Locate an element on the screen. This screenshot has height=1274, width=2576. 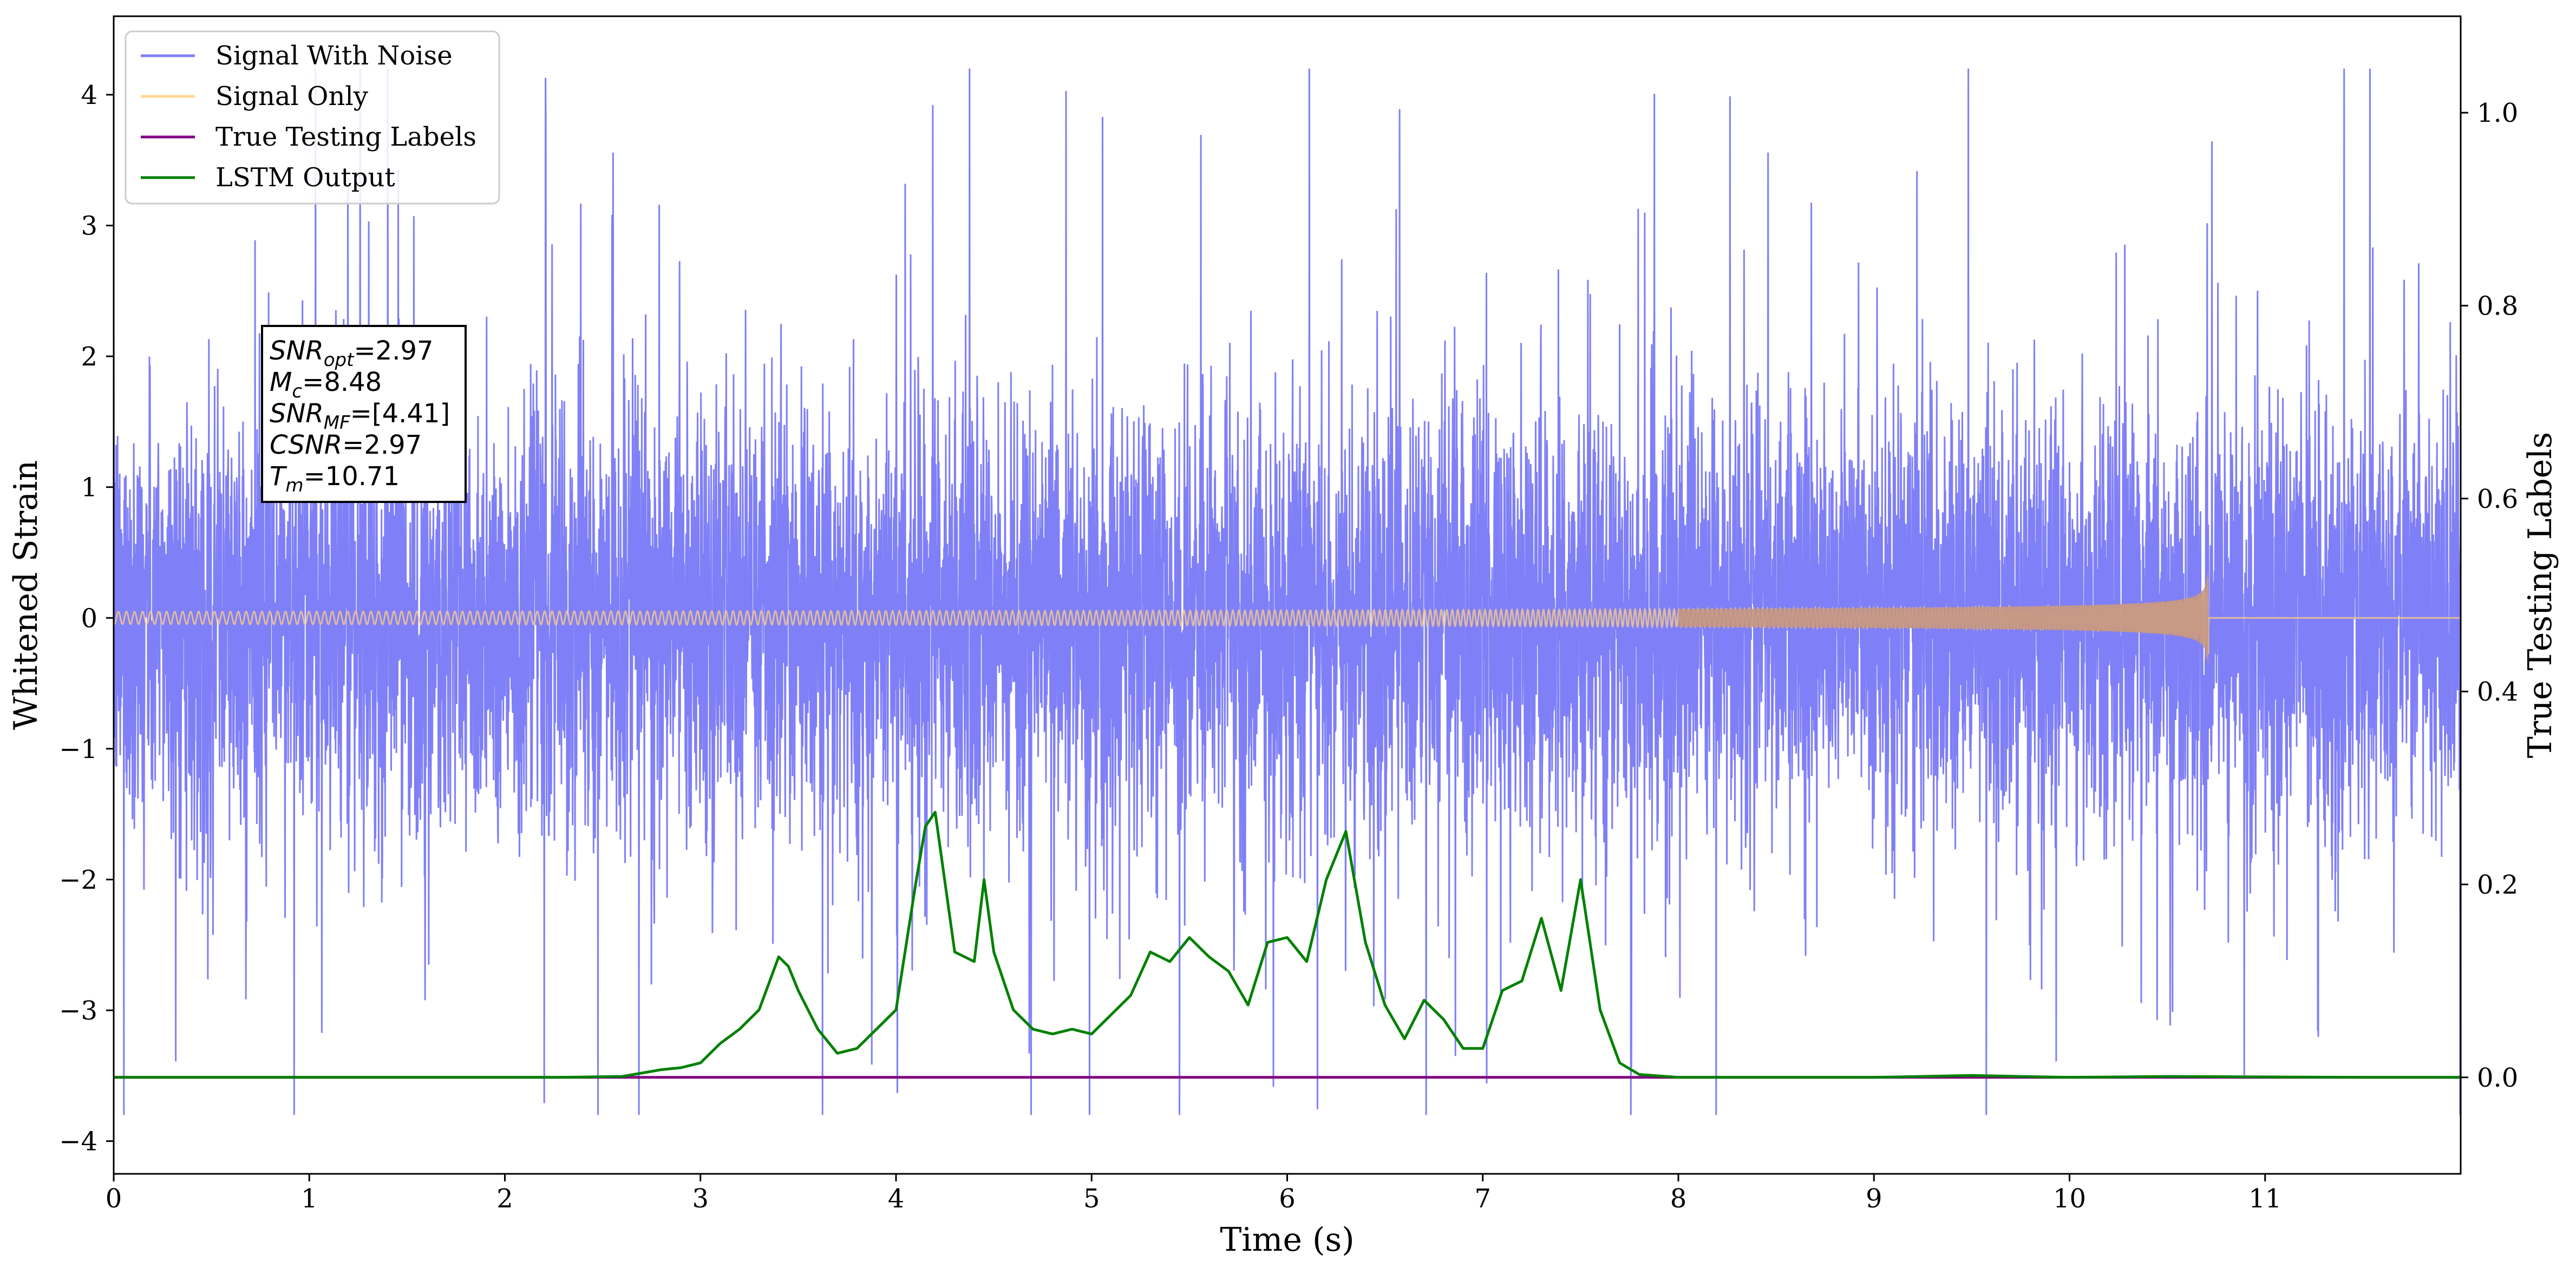
y-left-tick-label: −2 is located at coordinates (78, 880).